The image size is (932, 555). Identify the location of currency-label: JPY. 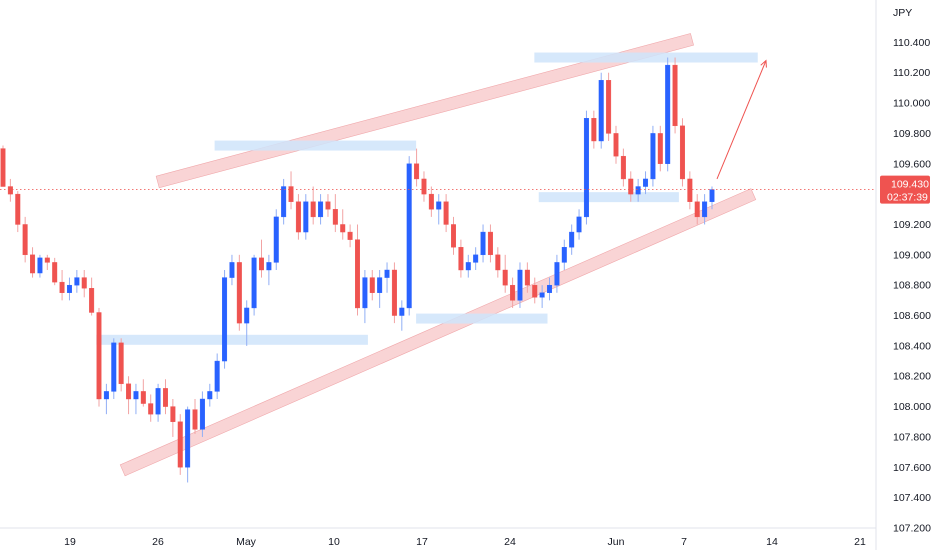
(902, 13).